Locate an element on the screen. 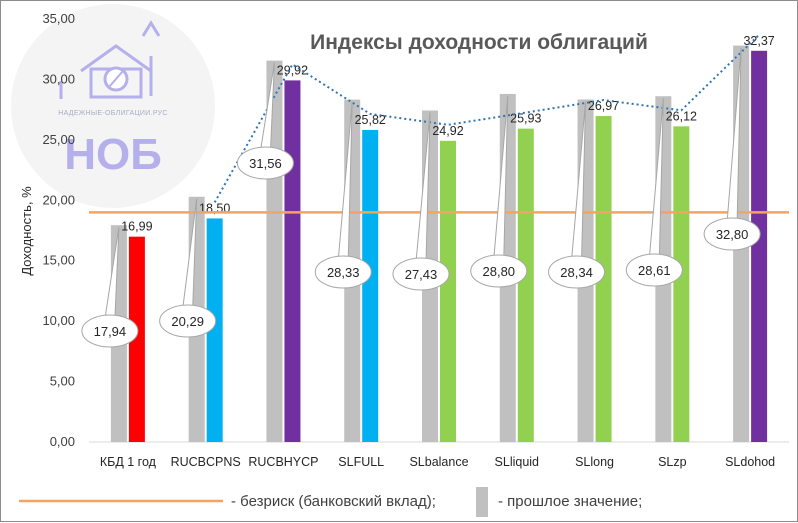 The width and height of the screenshot is (798, 523). current-value-label: 24,92 is located at coordinates (447, 131).